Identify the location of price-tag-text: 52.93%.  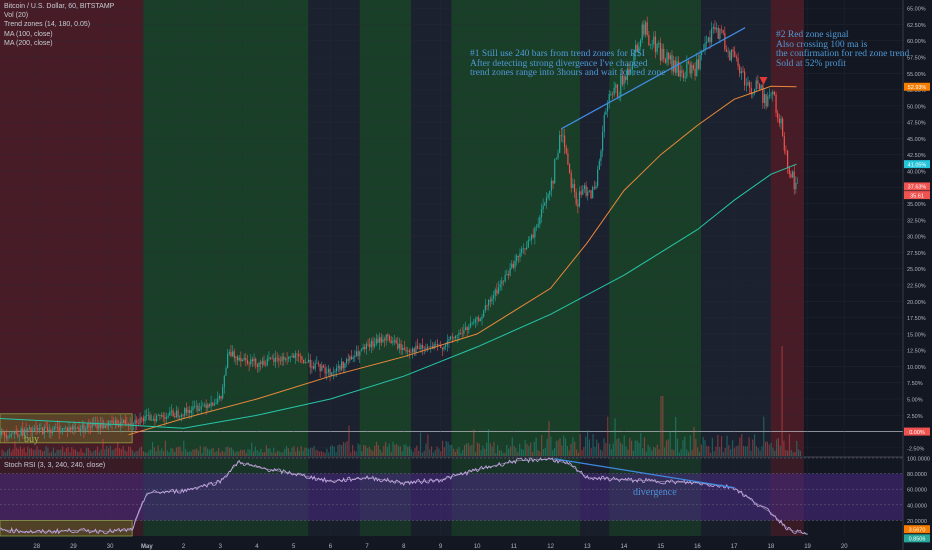
(917, 88).